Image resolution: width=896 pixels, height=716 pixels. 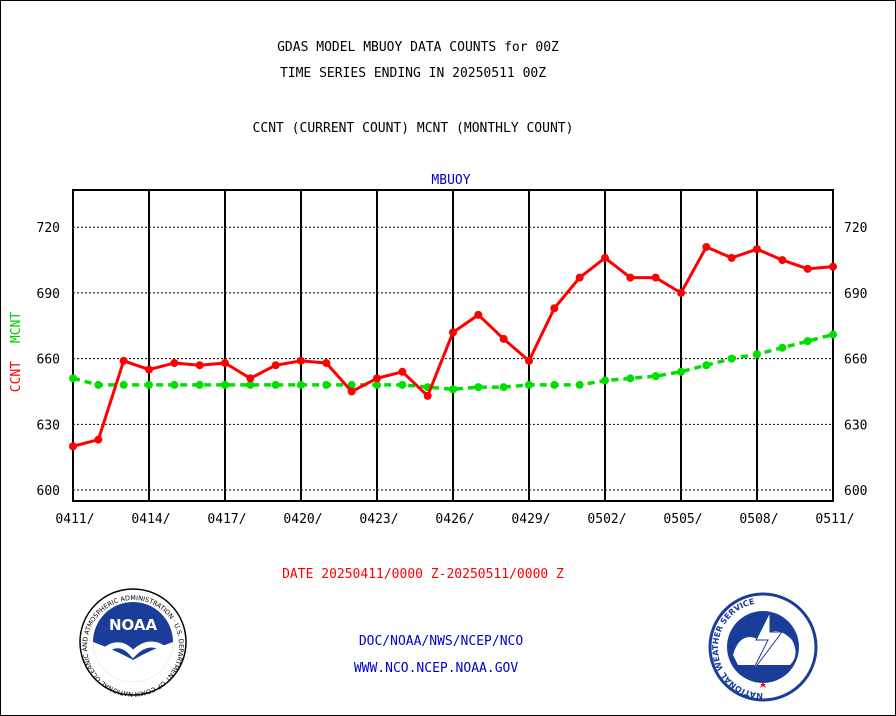 I want to click on y-axis-label-ccnt: CCNT, so click(x=16, y=376).